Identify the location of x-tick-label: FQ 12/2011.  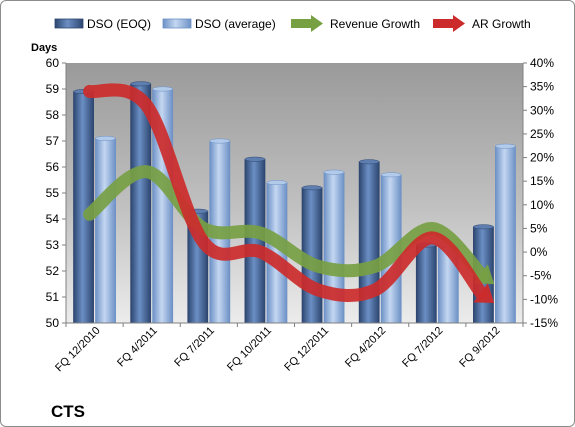
(306, 349).